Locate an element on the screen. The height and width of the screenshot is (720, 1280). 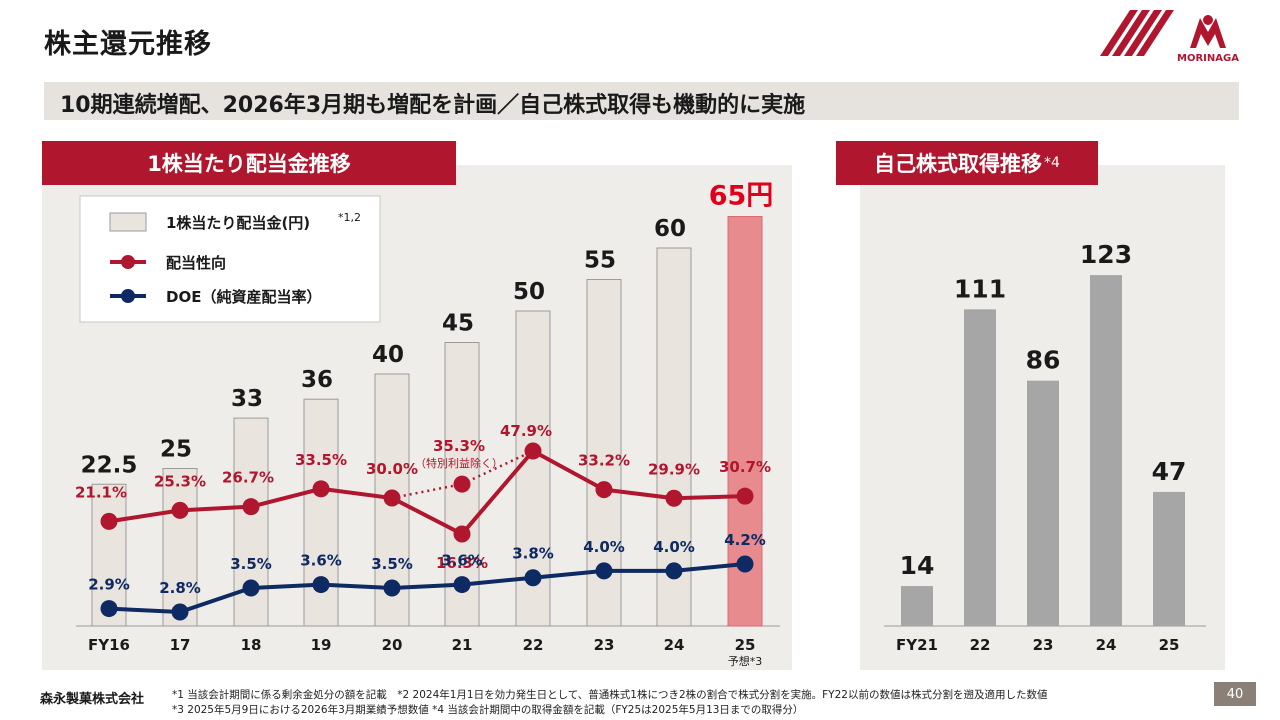
buyback-value-label: 47 is located at coordinates (1169, 471).